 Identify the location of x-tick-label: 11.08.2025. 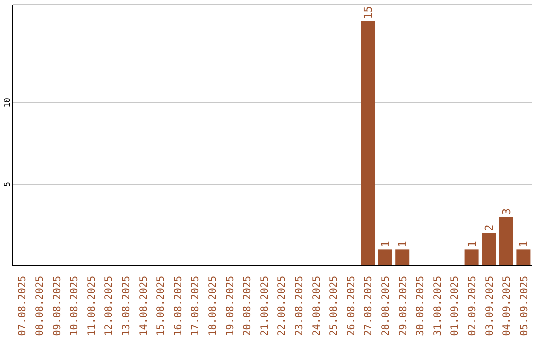
(92, 306).